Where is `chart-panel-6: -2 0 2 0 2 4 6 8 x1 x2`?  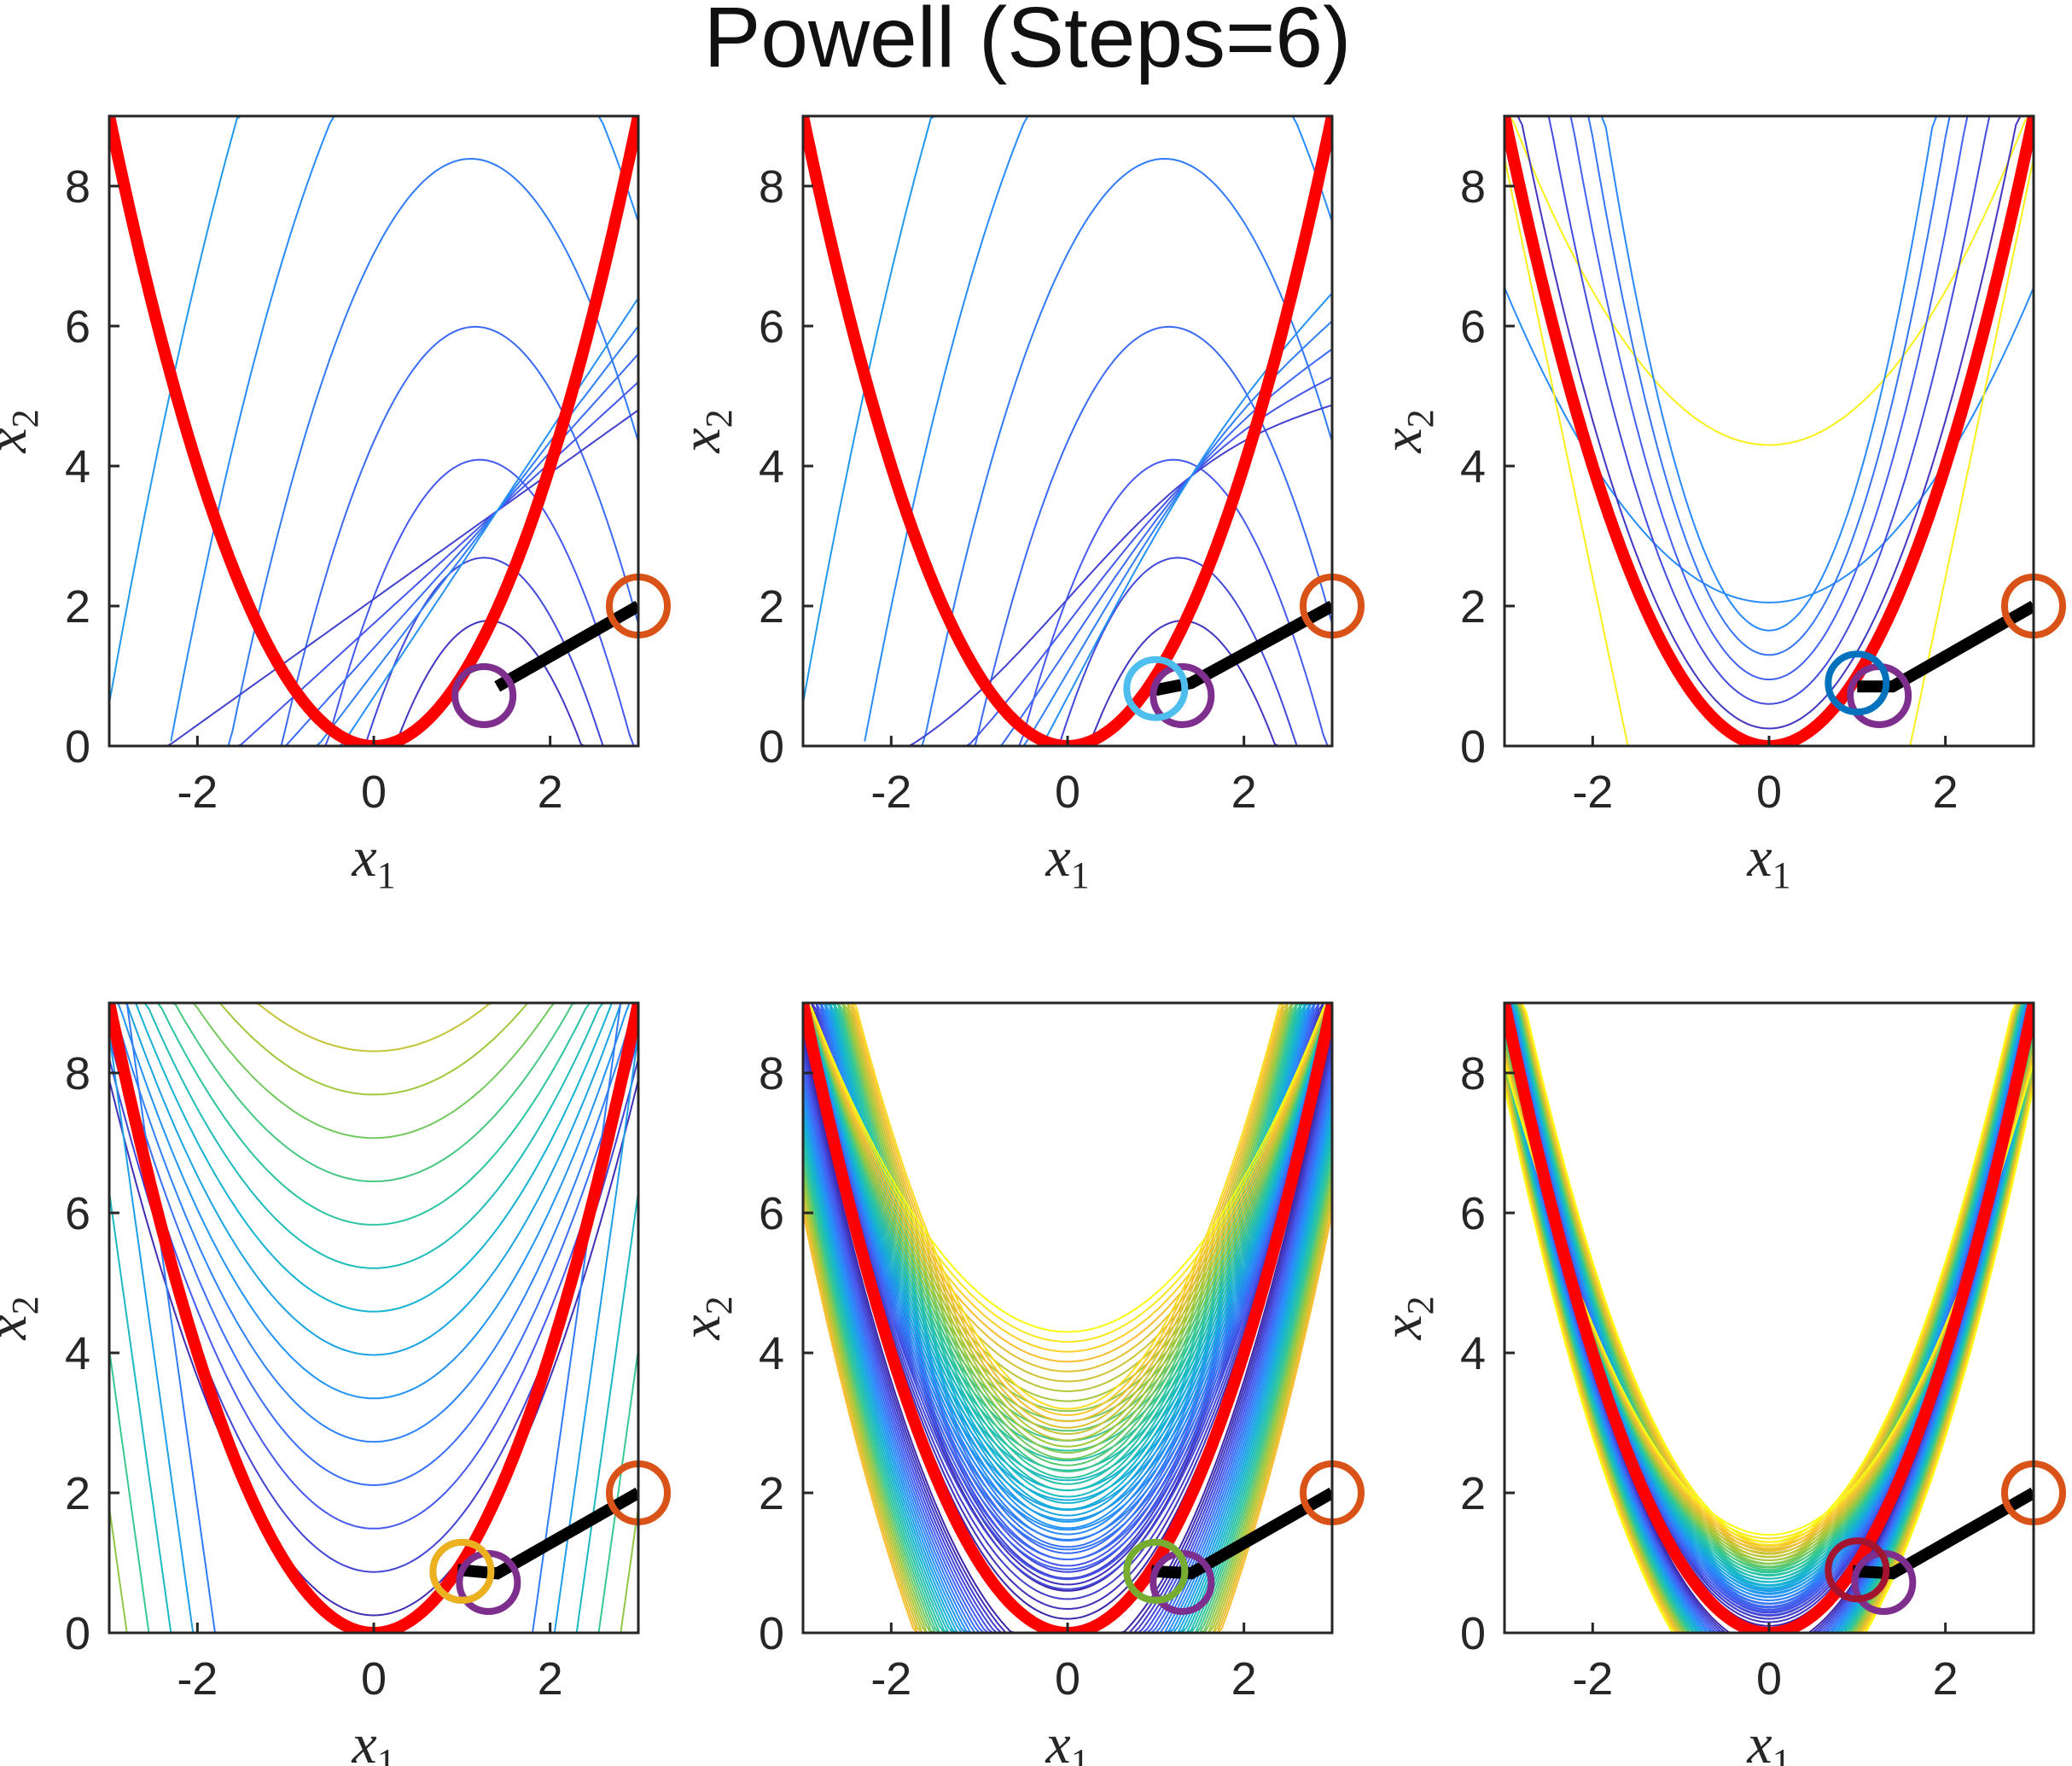 chart-panel-6: -2 0 2 0 2 4 6 8 x1 x2 is located at coordinates (1718, 1383).